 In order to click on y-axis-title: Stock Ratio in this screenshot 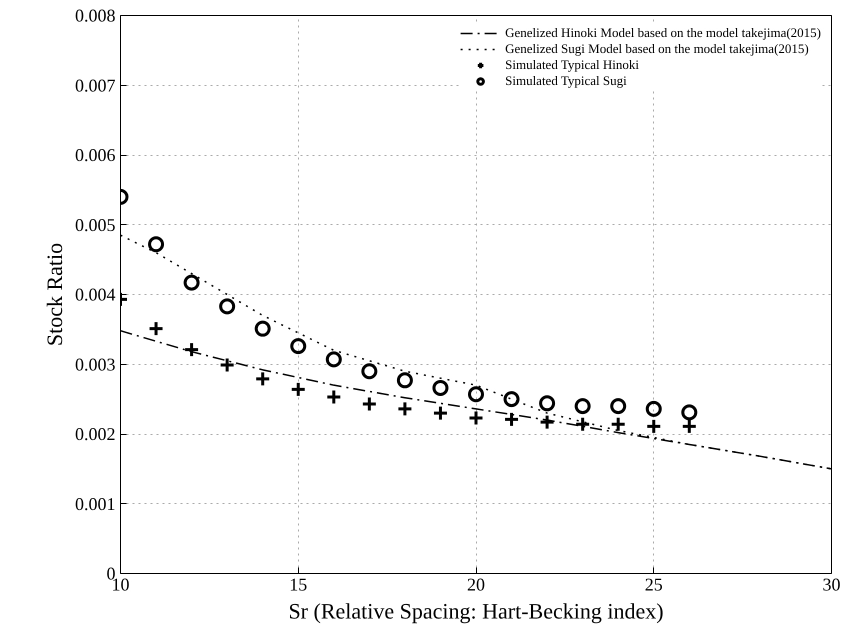, I will do `click(54, 294)`.